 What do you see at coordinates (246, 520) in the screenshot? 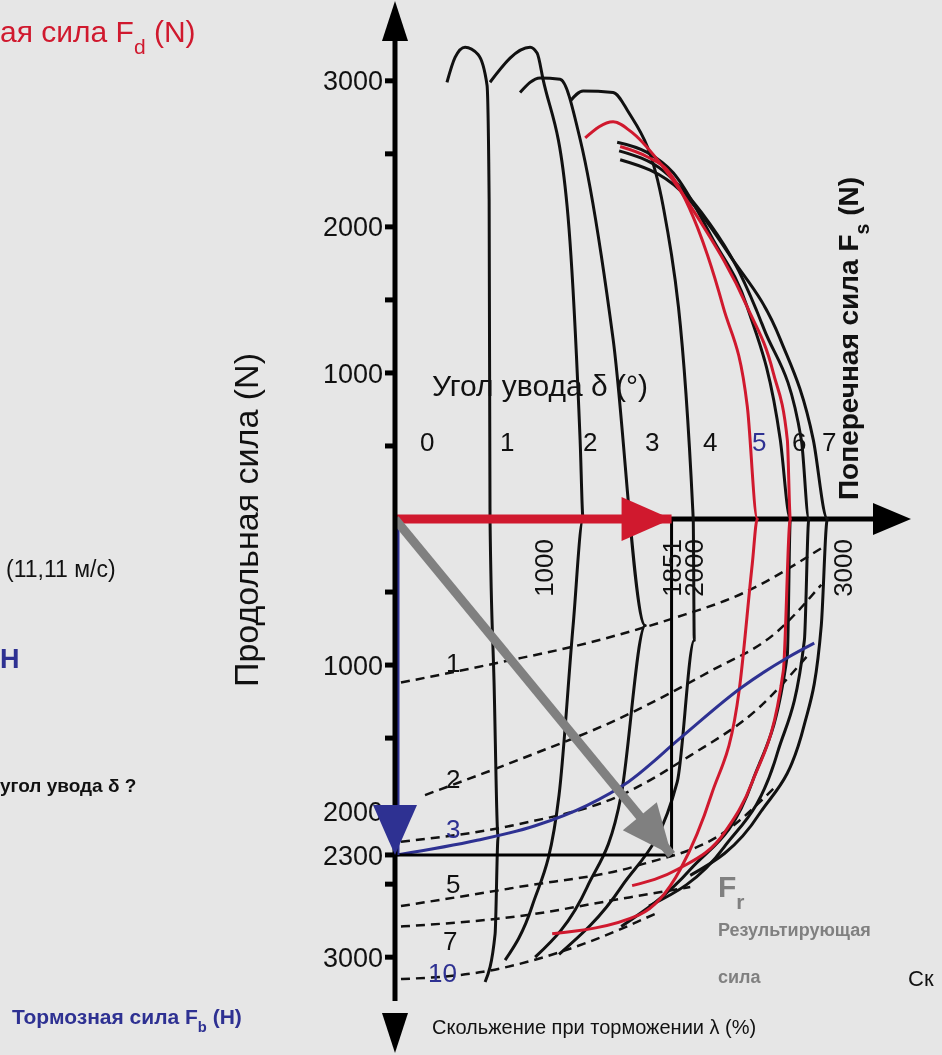
I see `y-axis-title: Продольная сила (N)` at bounding box center [246, 520].